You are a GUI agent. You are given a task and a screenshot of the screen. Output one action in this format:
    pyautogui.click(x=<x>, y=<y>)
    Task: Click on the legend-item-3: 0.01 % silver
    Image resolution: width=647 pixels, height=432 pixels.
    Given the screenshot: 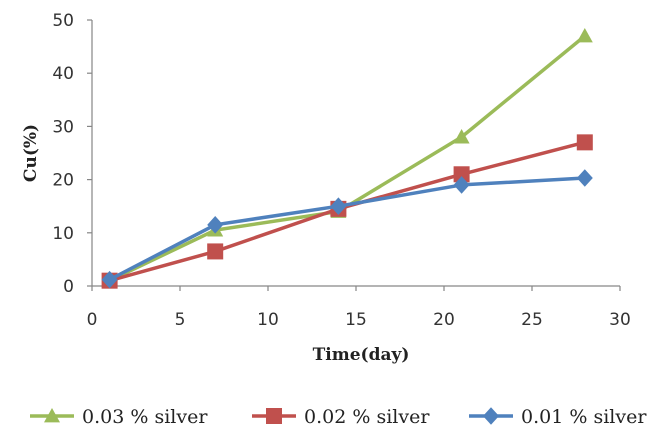 What is the action you would take?
    pyautogui.click(x=558, y=417)
    